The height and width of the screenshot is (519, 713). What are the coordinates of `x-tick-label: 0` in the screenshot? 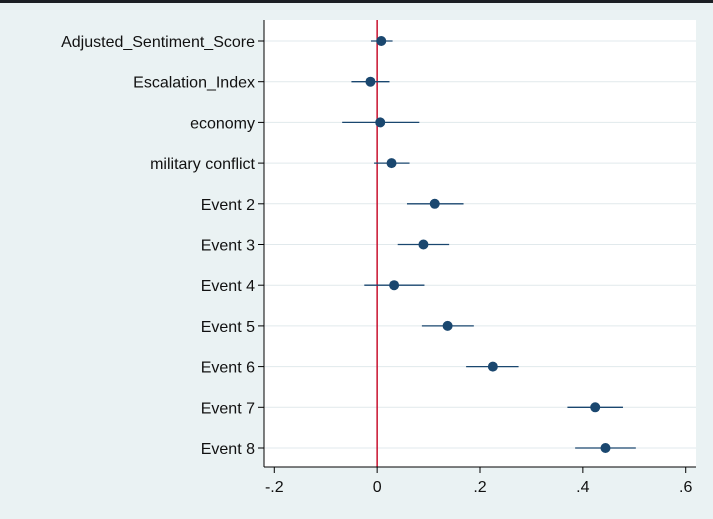 It's located at (377, 487).